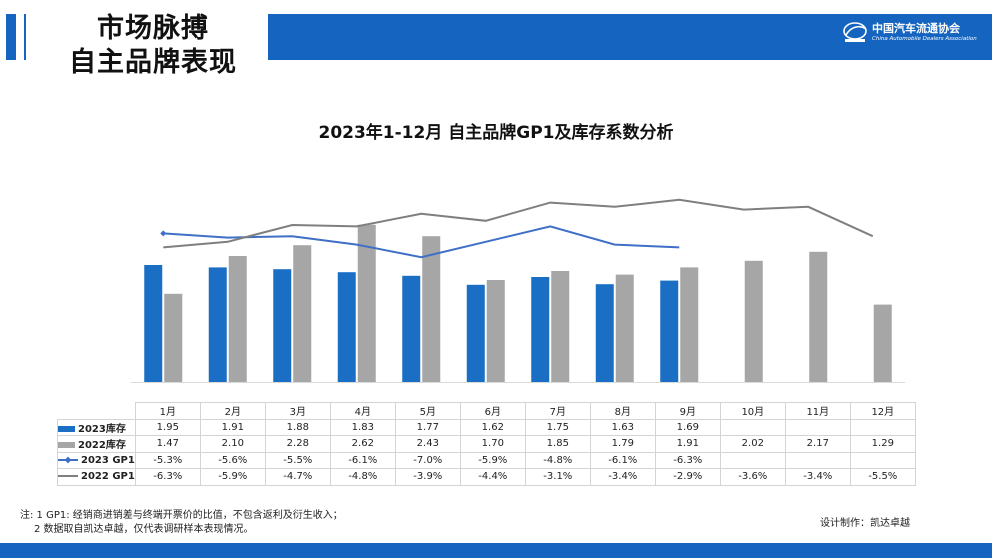  What do you see at coordinates (882, 343) in the screenshot?
I see `bar-2022库存-12月` at bounding box center [882, 343].